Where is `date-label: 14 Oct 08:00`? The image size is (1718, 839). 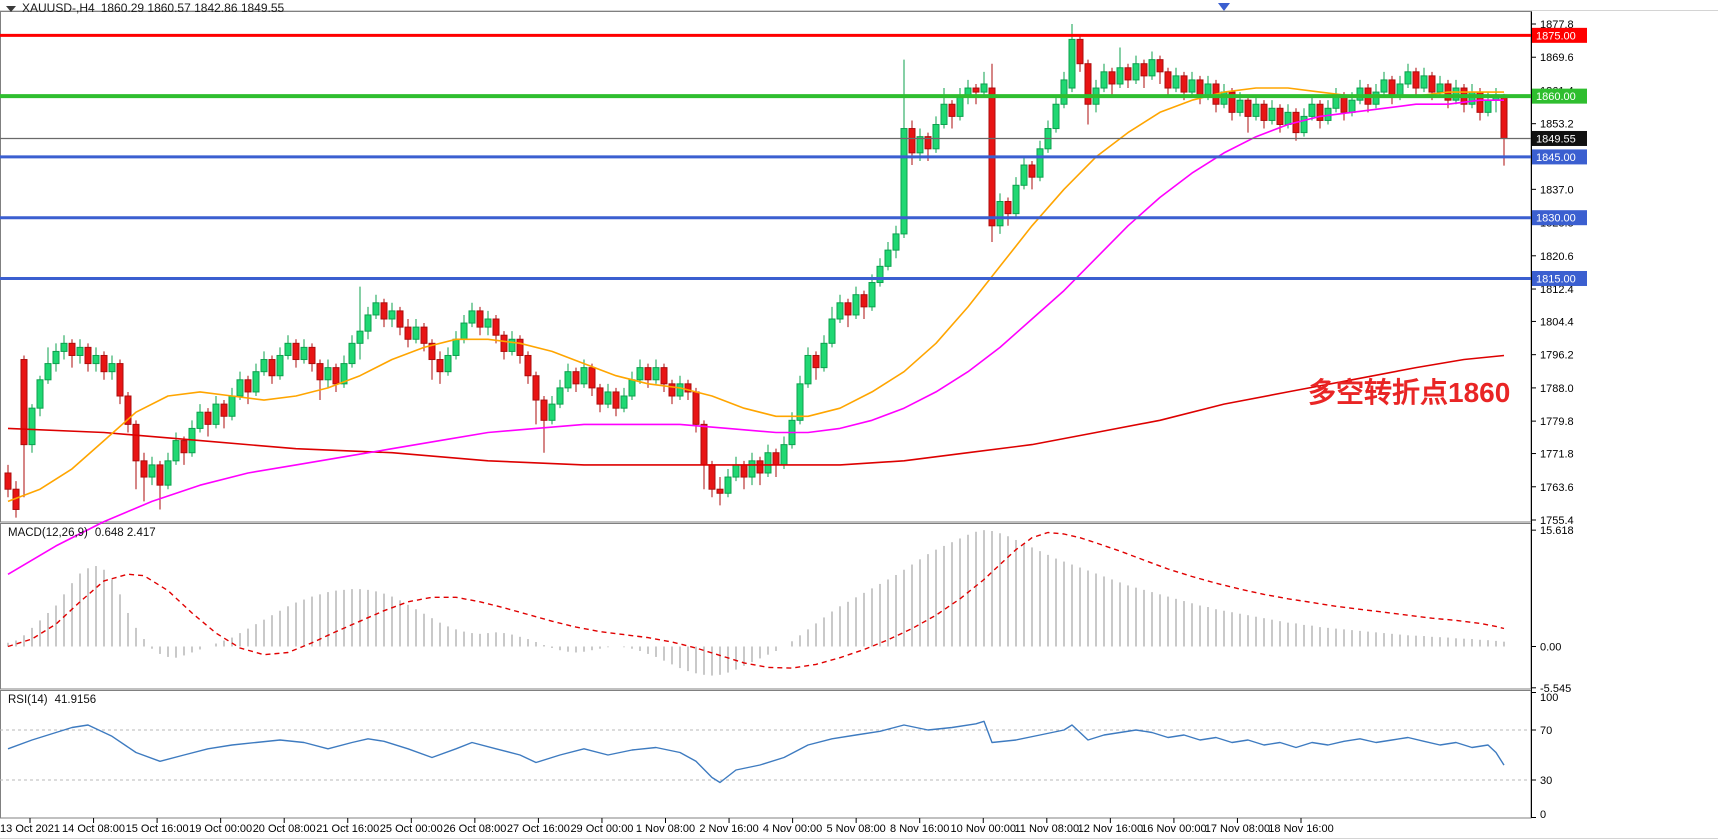
date-label: 14 Oct 08:00 is located at coordinates (93, 829).